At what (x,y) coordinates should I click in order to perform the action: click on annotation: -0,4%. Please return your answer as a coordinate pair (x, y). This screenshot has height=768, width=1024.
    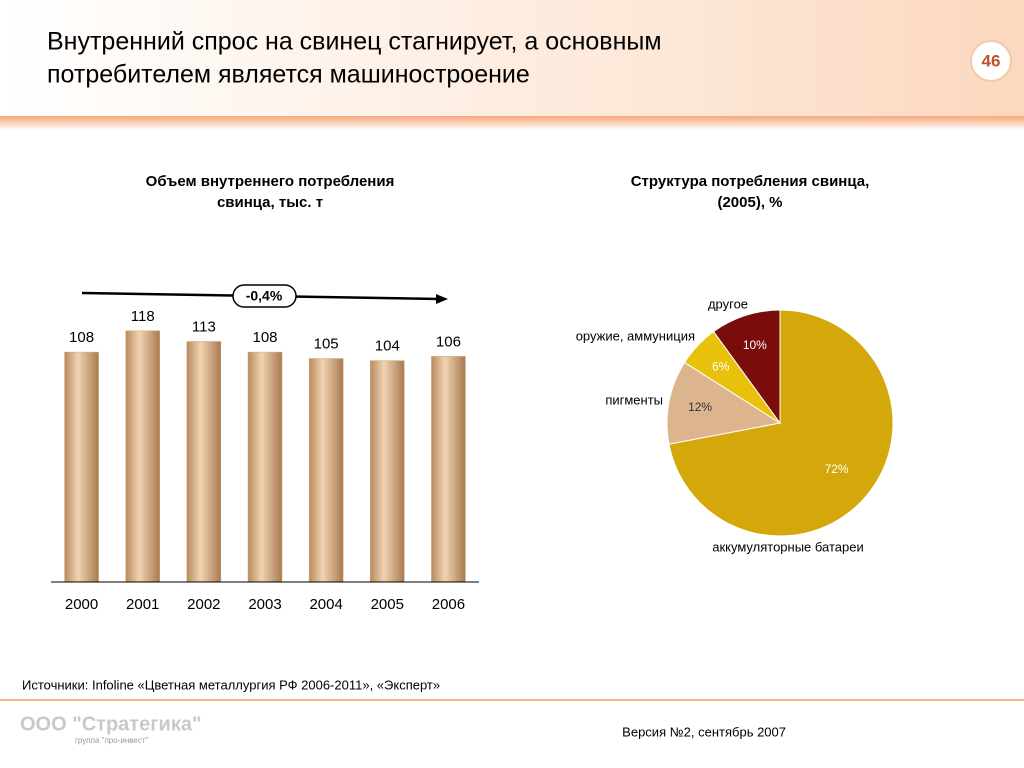
    Looking at the image, I should click on (264, 296).